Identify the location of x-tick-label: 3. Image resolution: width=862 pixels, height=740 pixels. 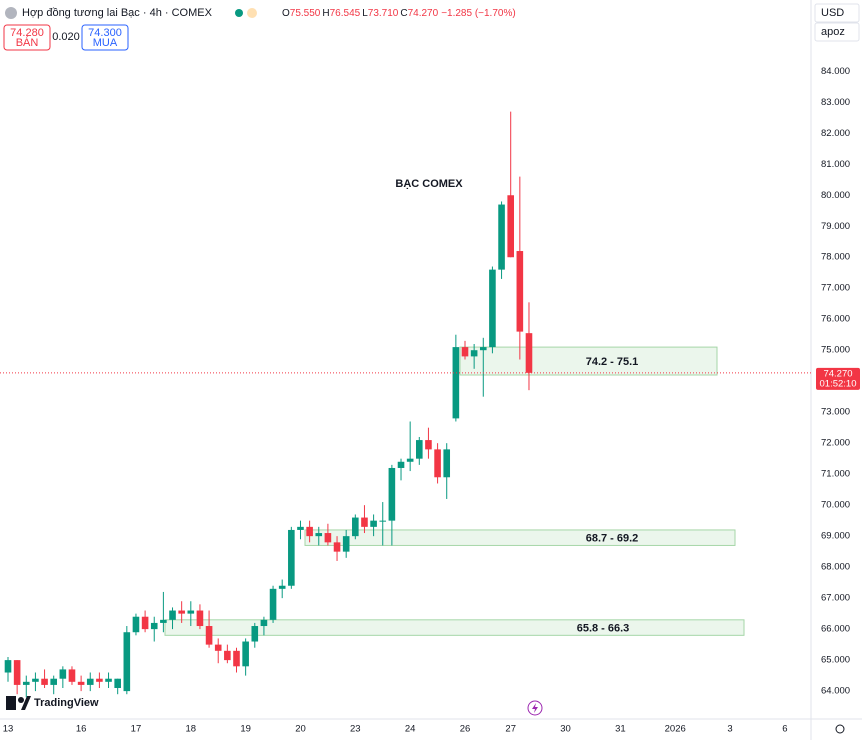
(729, 729).